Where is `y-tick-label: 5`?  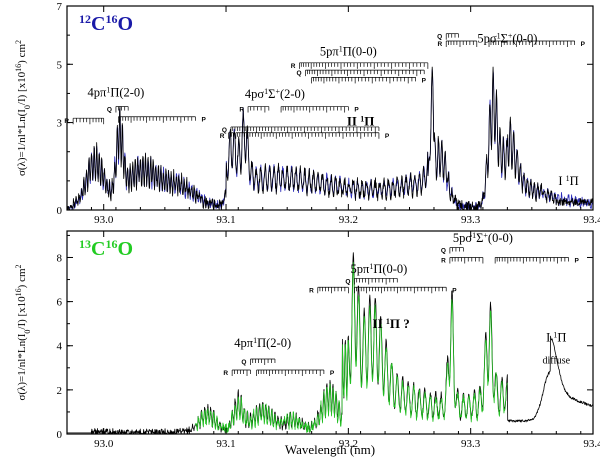 y-tick-label: 5 is located at coordinates (60, 65).